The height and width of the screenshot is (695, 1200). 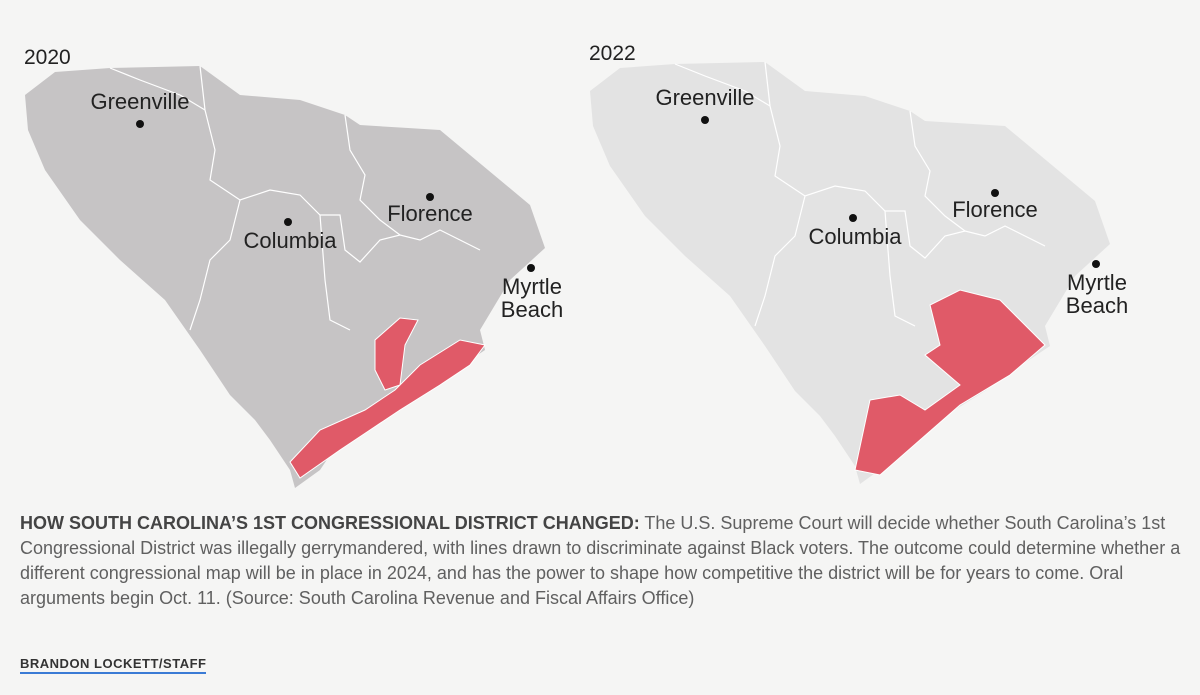 What do you see at coordinates (47, 57) in the screenshot?
I see `year-label: 2020` at bounding box center [47, 57].